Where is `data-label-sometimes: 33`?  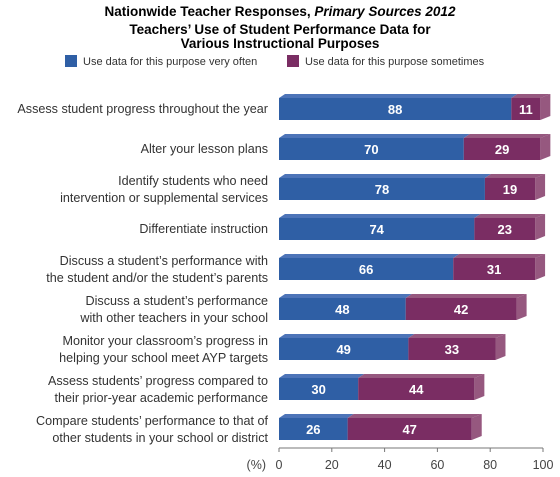
data-label-sometimes: 33 is located at coordinates (452, 349).